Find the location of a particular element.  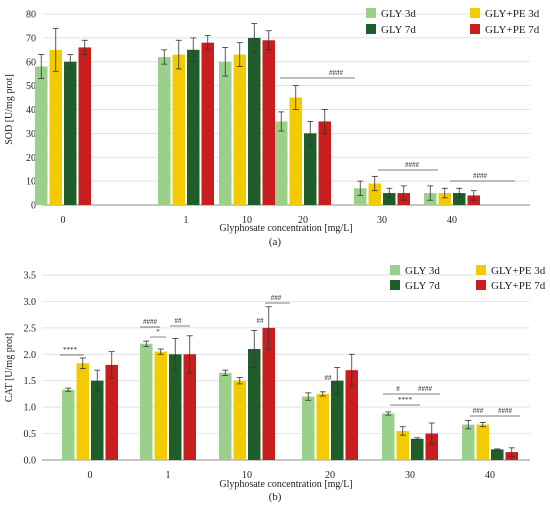

y-tick-label: 20 is located at coordinates (31, 158).